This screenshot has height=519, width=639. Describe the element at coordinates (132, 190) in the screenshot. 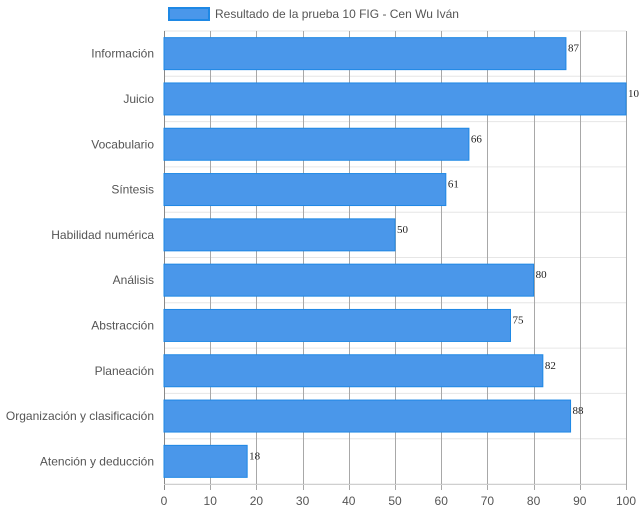

I see `category-label: Síntesis` at that location.